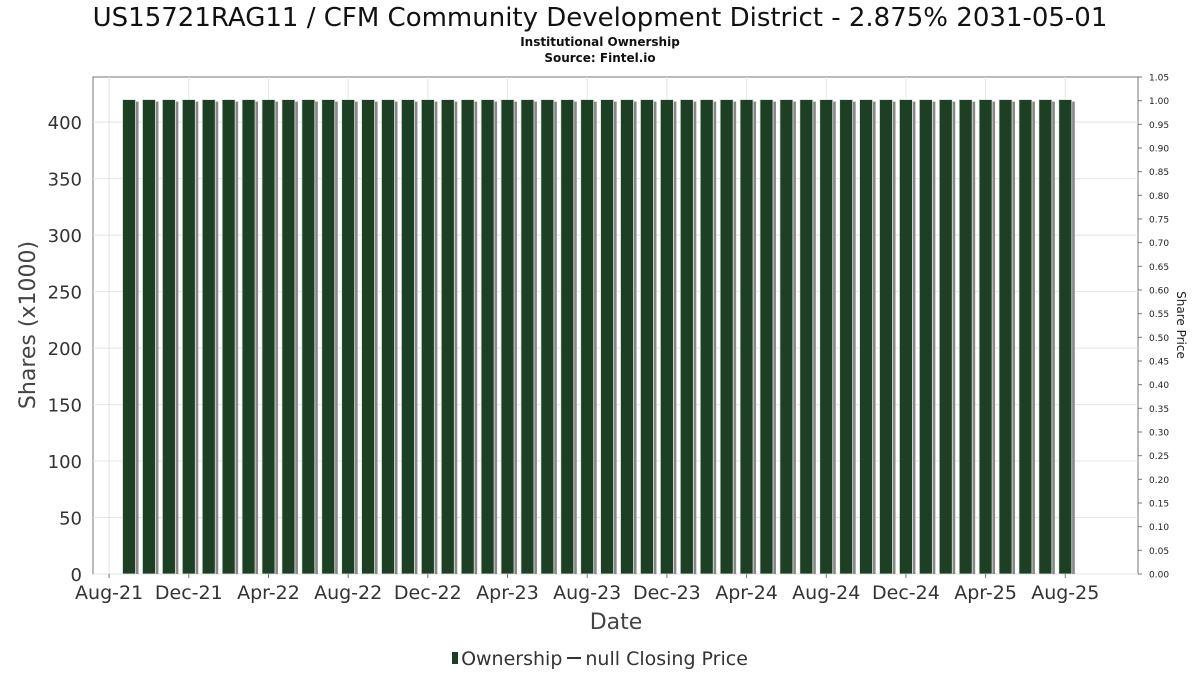 Image resolution: width=1200 pixels, height=675 pixels. What do you see at coordinates (1159, 386) in the screenshot?
I see `y2-tick-label: 0.40` at bounding box center [1159, 386].